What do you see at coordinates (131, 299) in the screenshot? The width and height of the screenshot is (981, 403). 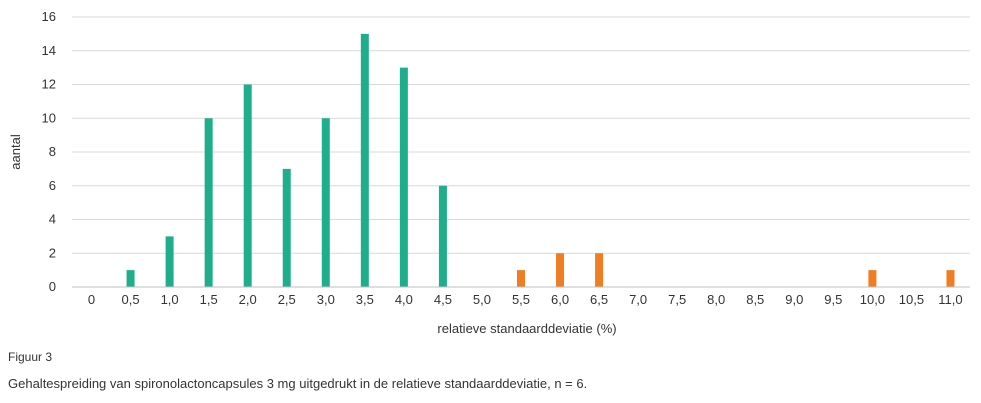 I see `x-tick-label: 0,5` at bounding box center [131, 299].